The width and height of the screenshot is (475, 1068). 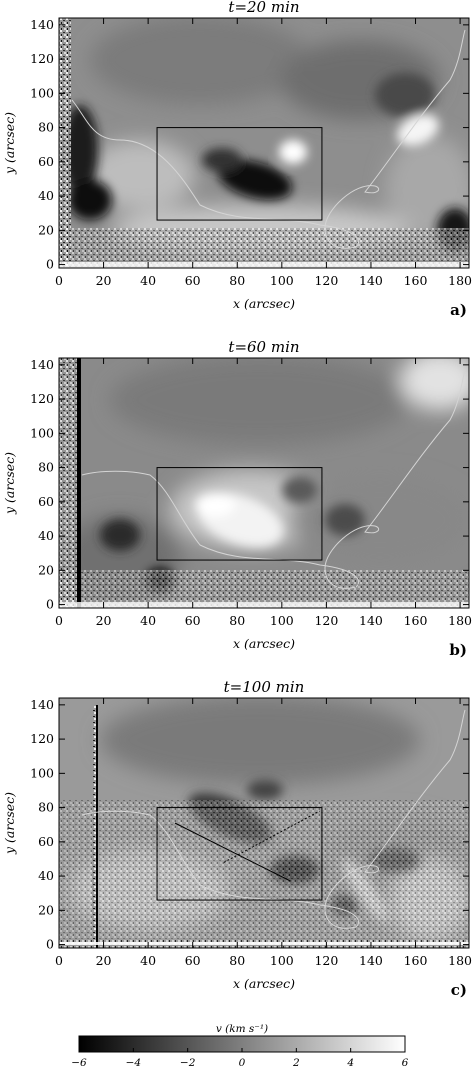 I want to click on colorbar-tick-label: −4, so click(x=133, y=1062).